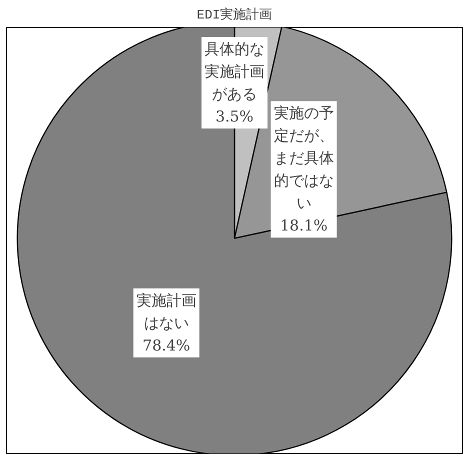 The width and height of the screenshot is (470, 468). What do you see at coordinates (234, 117) in the screenshot?
I see `data-label: 3.5%` at bounding box center [234, 117].